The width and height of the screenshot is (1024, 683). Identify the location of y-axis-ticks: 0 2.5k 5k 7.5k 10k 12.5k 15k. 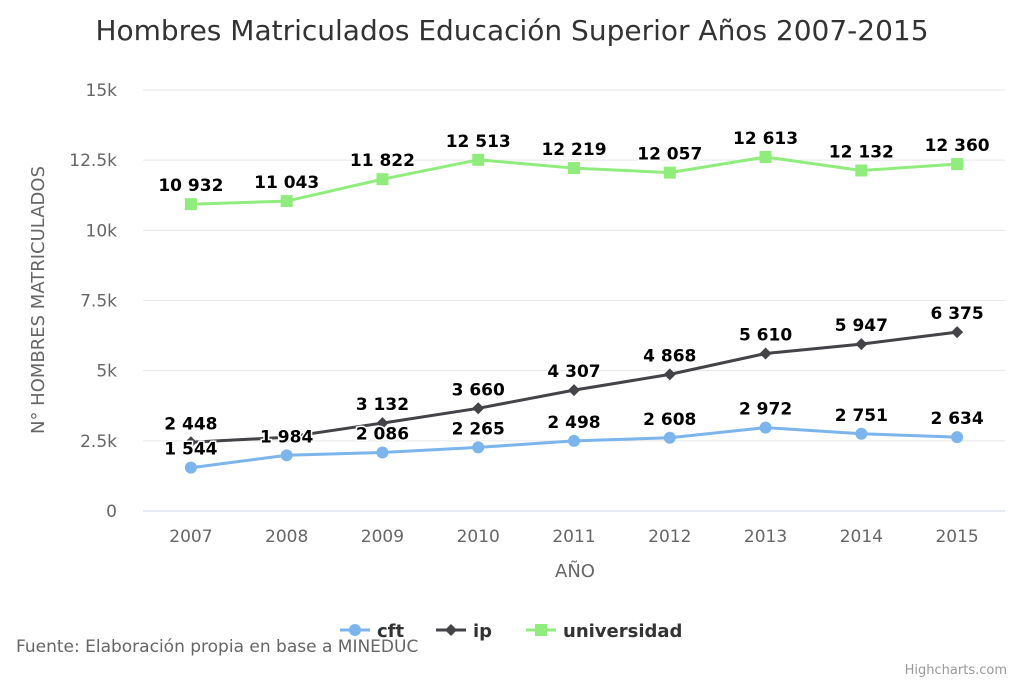
(93, 301).